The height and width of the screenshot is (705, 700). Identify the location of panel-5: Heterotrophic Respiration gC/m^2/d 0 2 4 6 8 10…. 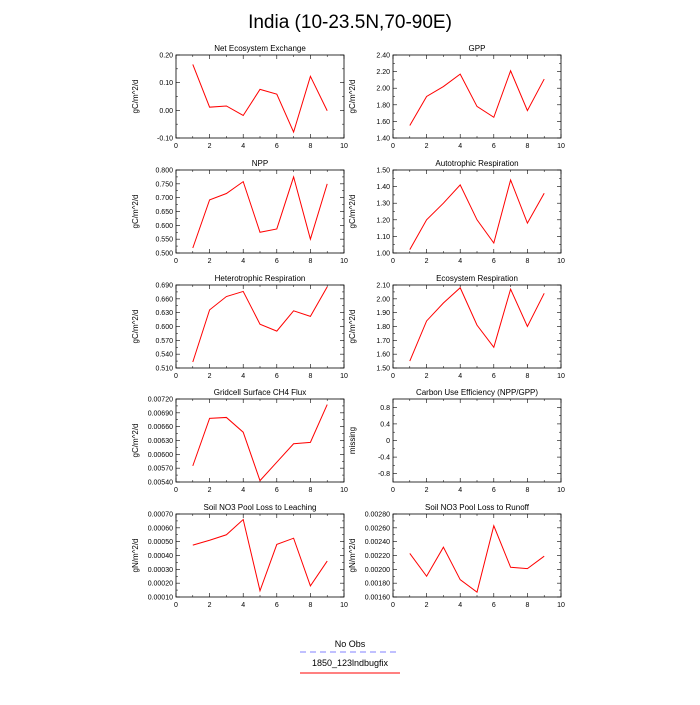
(239, 327).